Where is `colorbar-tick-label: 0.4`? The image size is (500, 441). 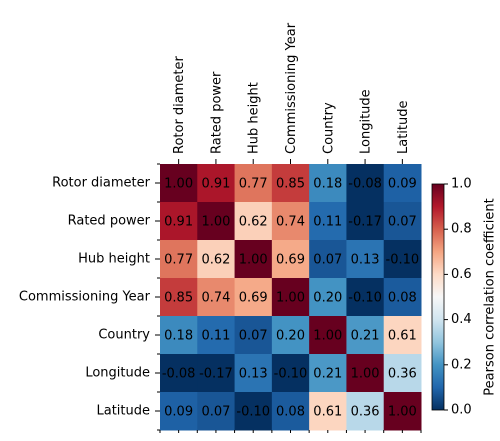
colorbar-tick-label: 0.4 is located at coordinates (461, 319).